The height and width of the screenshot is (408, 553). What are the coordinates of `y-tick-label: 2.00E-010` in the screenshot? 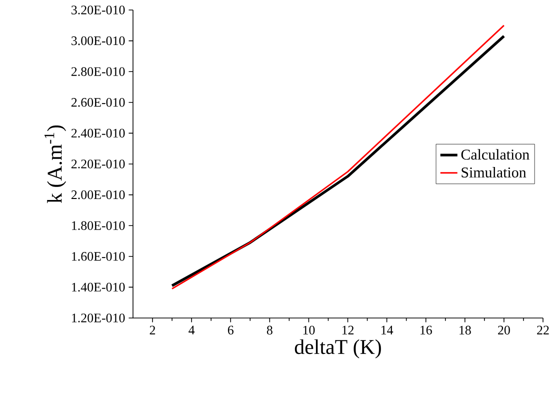 It's located at (98, 195).